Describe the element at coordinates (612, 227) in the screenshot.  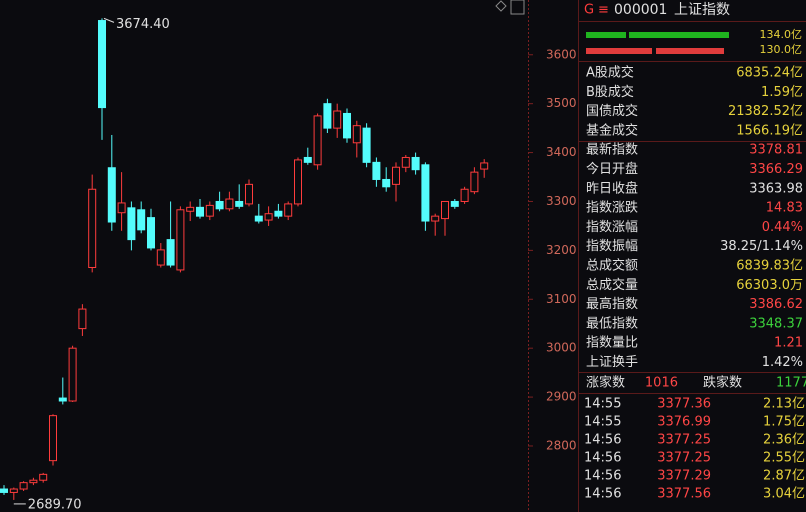
I see `row-label: 指数涨幅` at that location.